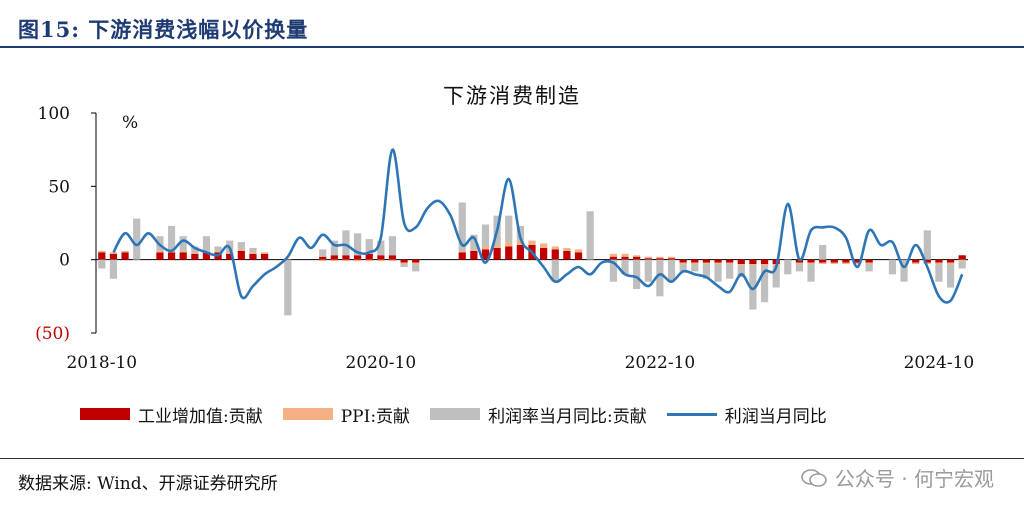  Describe the element at coordinates (512, 24) in the screenshot. I see `figure-header: 图15: 下游消费浅幅以价换量` at that location.